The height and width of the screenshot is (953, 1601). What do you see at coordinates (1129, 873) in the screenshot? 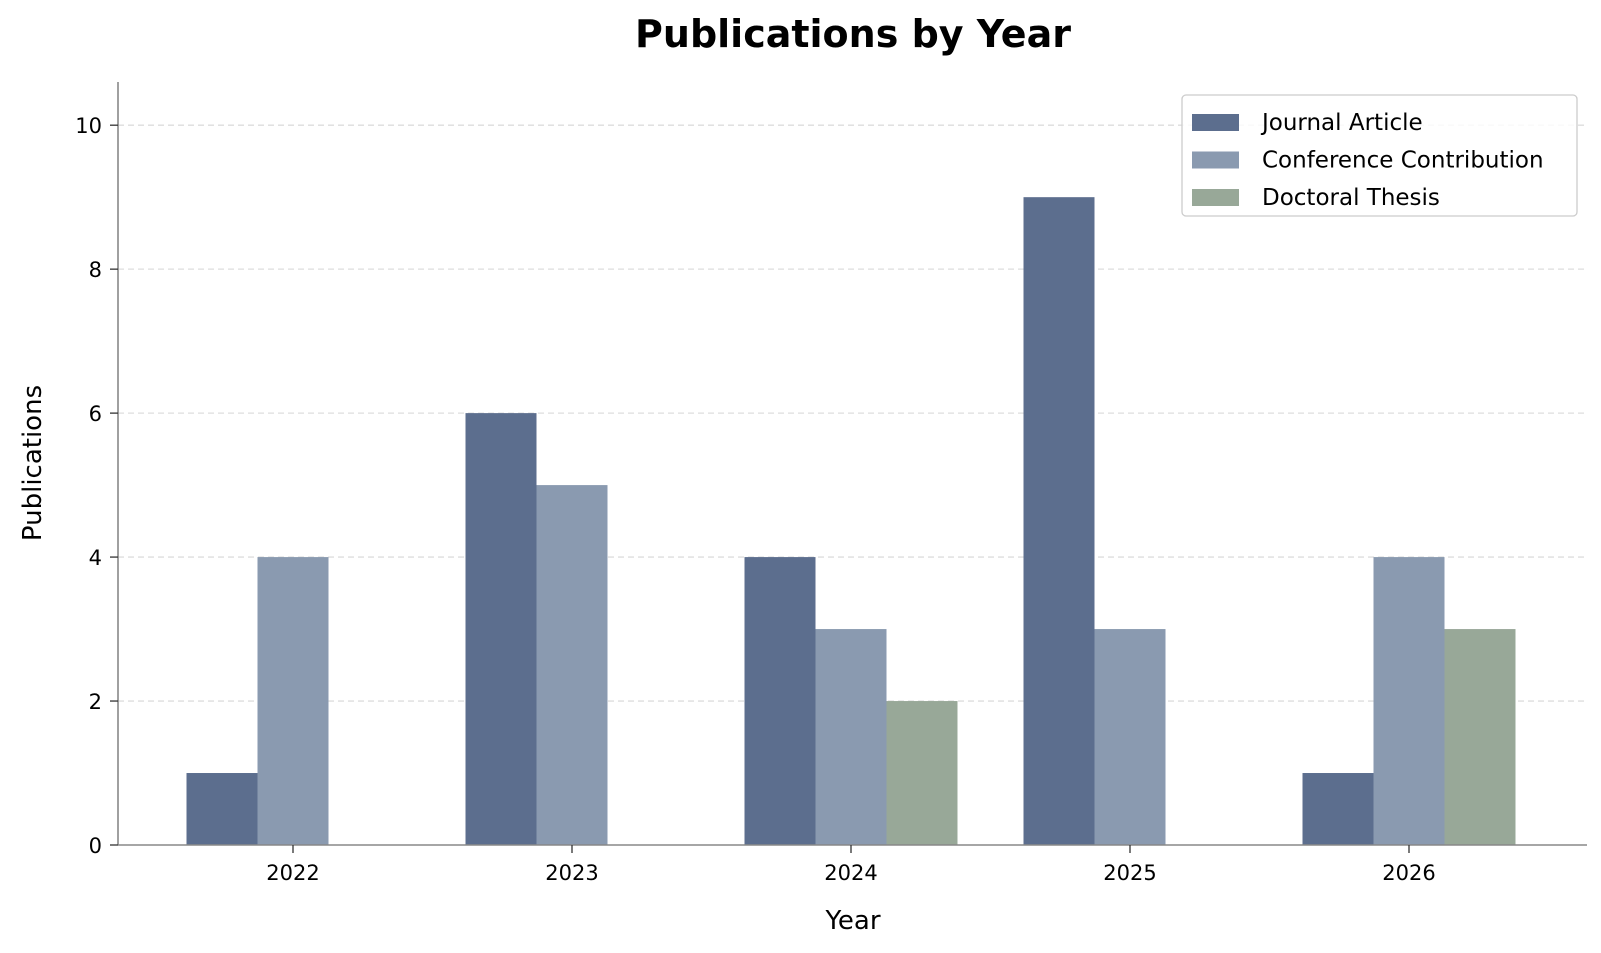
I see `x-tick-label: 2025` at bounding box center [1129, 873].